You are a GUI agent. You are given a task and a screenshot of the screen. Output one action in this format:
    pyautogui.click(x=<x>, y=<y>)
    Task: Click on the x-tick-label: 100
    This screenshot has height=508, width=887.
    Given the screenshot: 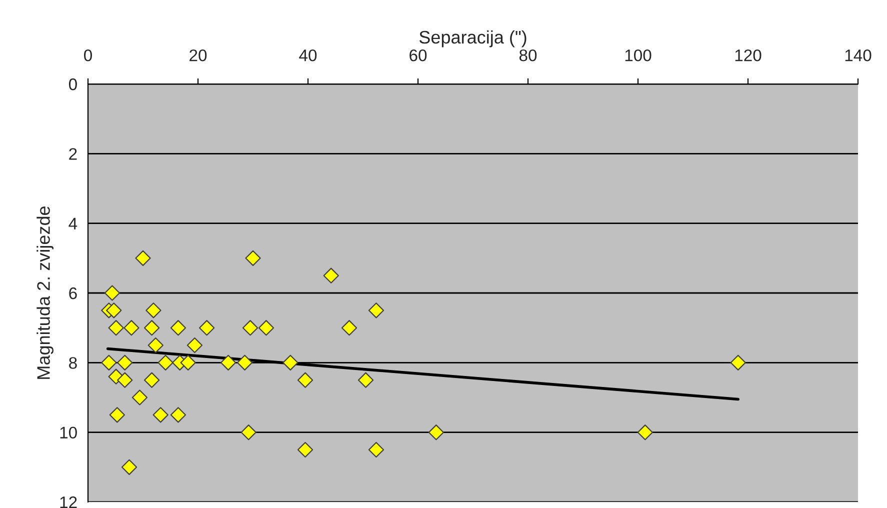 What is the action you would take?
    pyautogui.click(x=638, y=55)
    